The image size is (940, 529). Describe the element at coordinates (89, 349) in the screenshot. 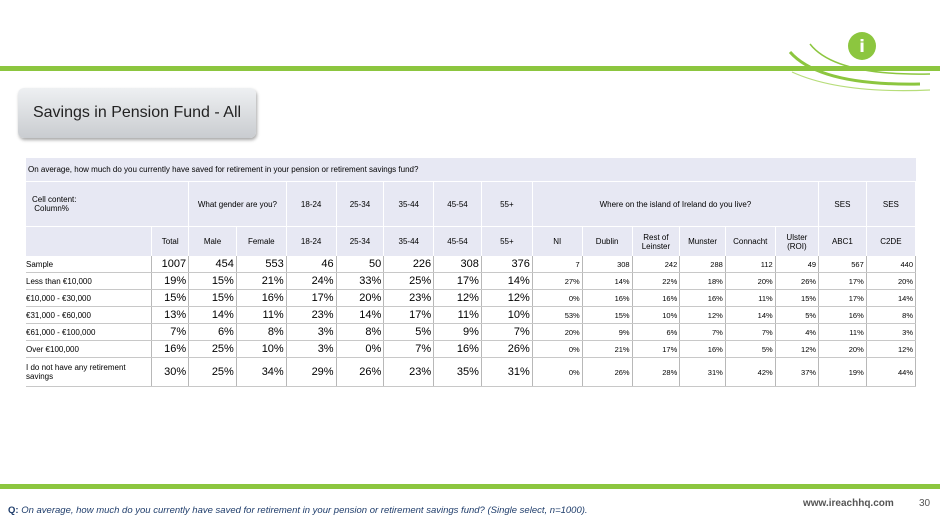

I see `row-label: Over €100,000` at that location.